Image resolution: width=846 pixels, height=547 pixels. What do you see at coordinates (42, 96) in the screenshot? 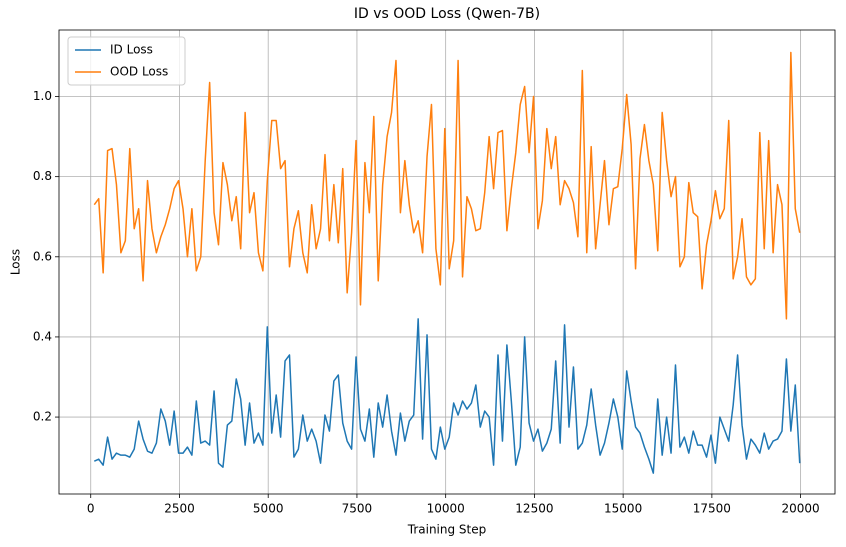
I see `y-tick-label: 1.0` at bounding box center [42, 96].